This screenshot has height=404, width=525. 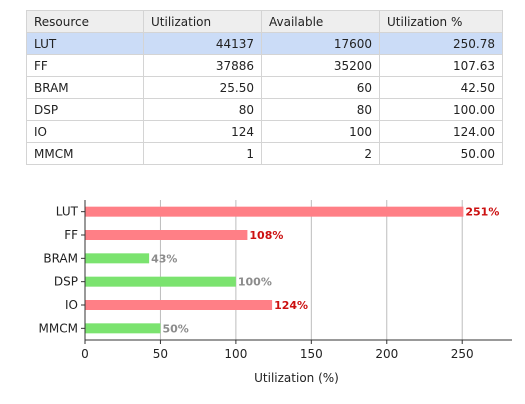 I want to click on cell-utilization: 1, so click(x=202, y=153).